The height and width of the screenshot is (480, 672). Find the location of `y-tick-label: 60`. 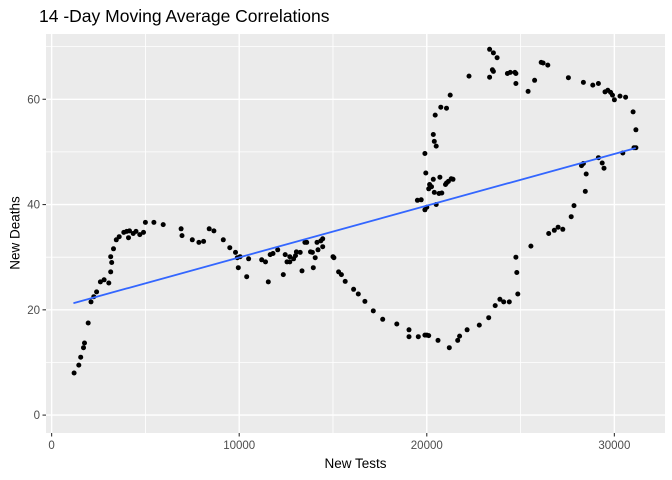

y-tick-label: 60 is located at coordinates (33, 100).